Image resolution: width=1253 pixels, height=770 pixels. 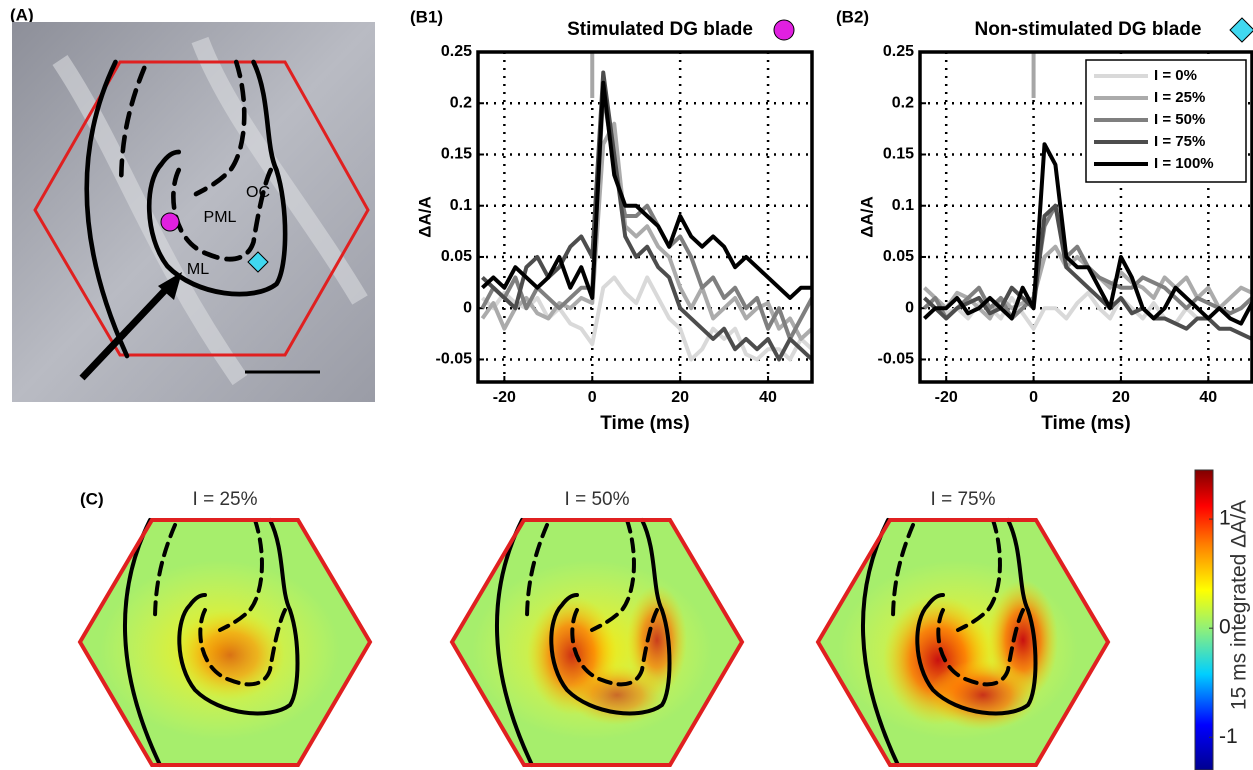 What do you see at coordinates (1204, 619) in the screenshot?
I see `colorbar` at bounding box center [1204, 619].